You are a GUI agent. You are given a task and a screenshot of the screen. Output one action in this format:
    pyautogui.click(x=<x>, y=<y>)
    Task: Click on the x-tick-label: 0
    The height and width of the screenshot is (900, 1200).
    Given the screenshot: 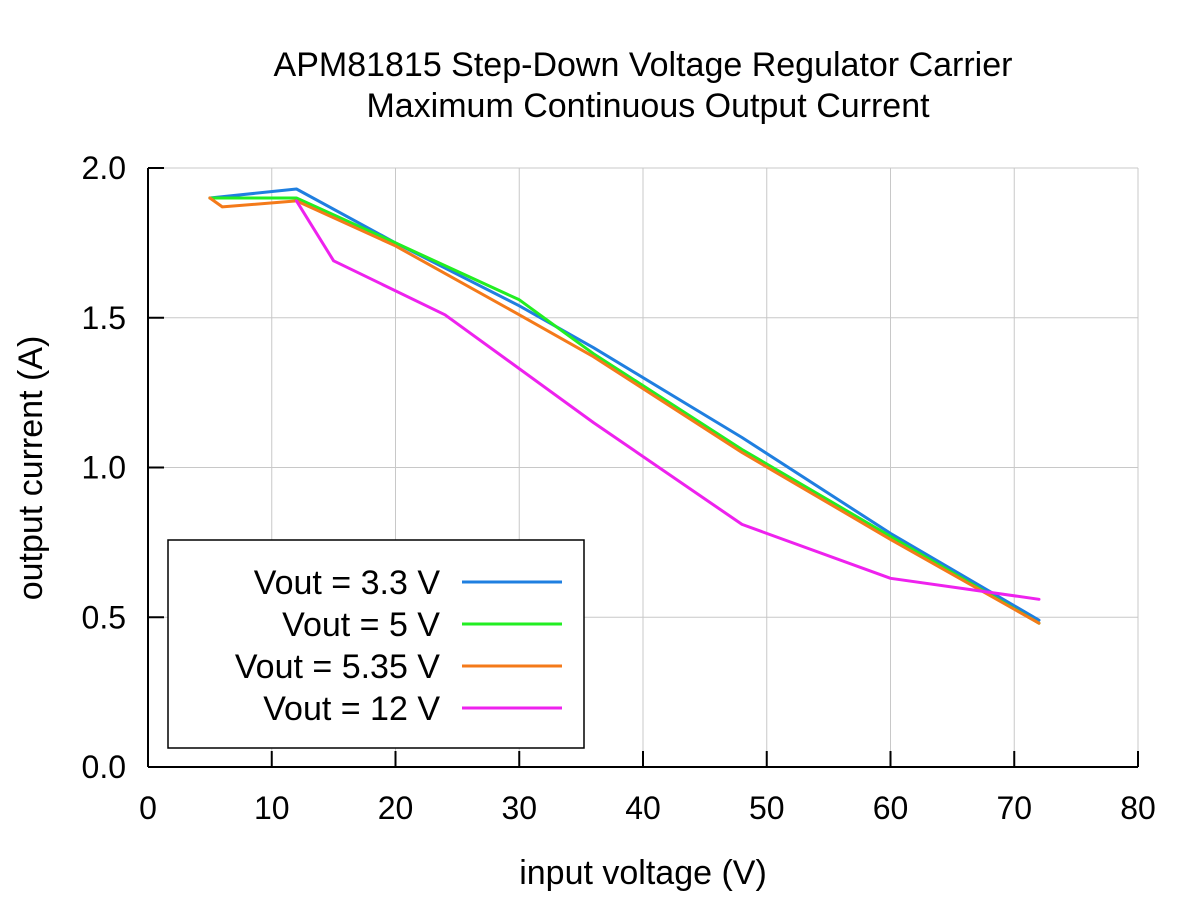 What is the action you would take?
    pyautogui.click(x=148, y=808)
    